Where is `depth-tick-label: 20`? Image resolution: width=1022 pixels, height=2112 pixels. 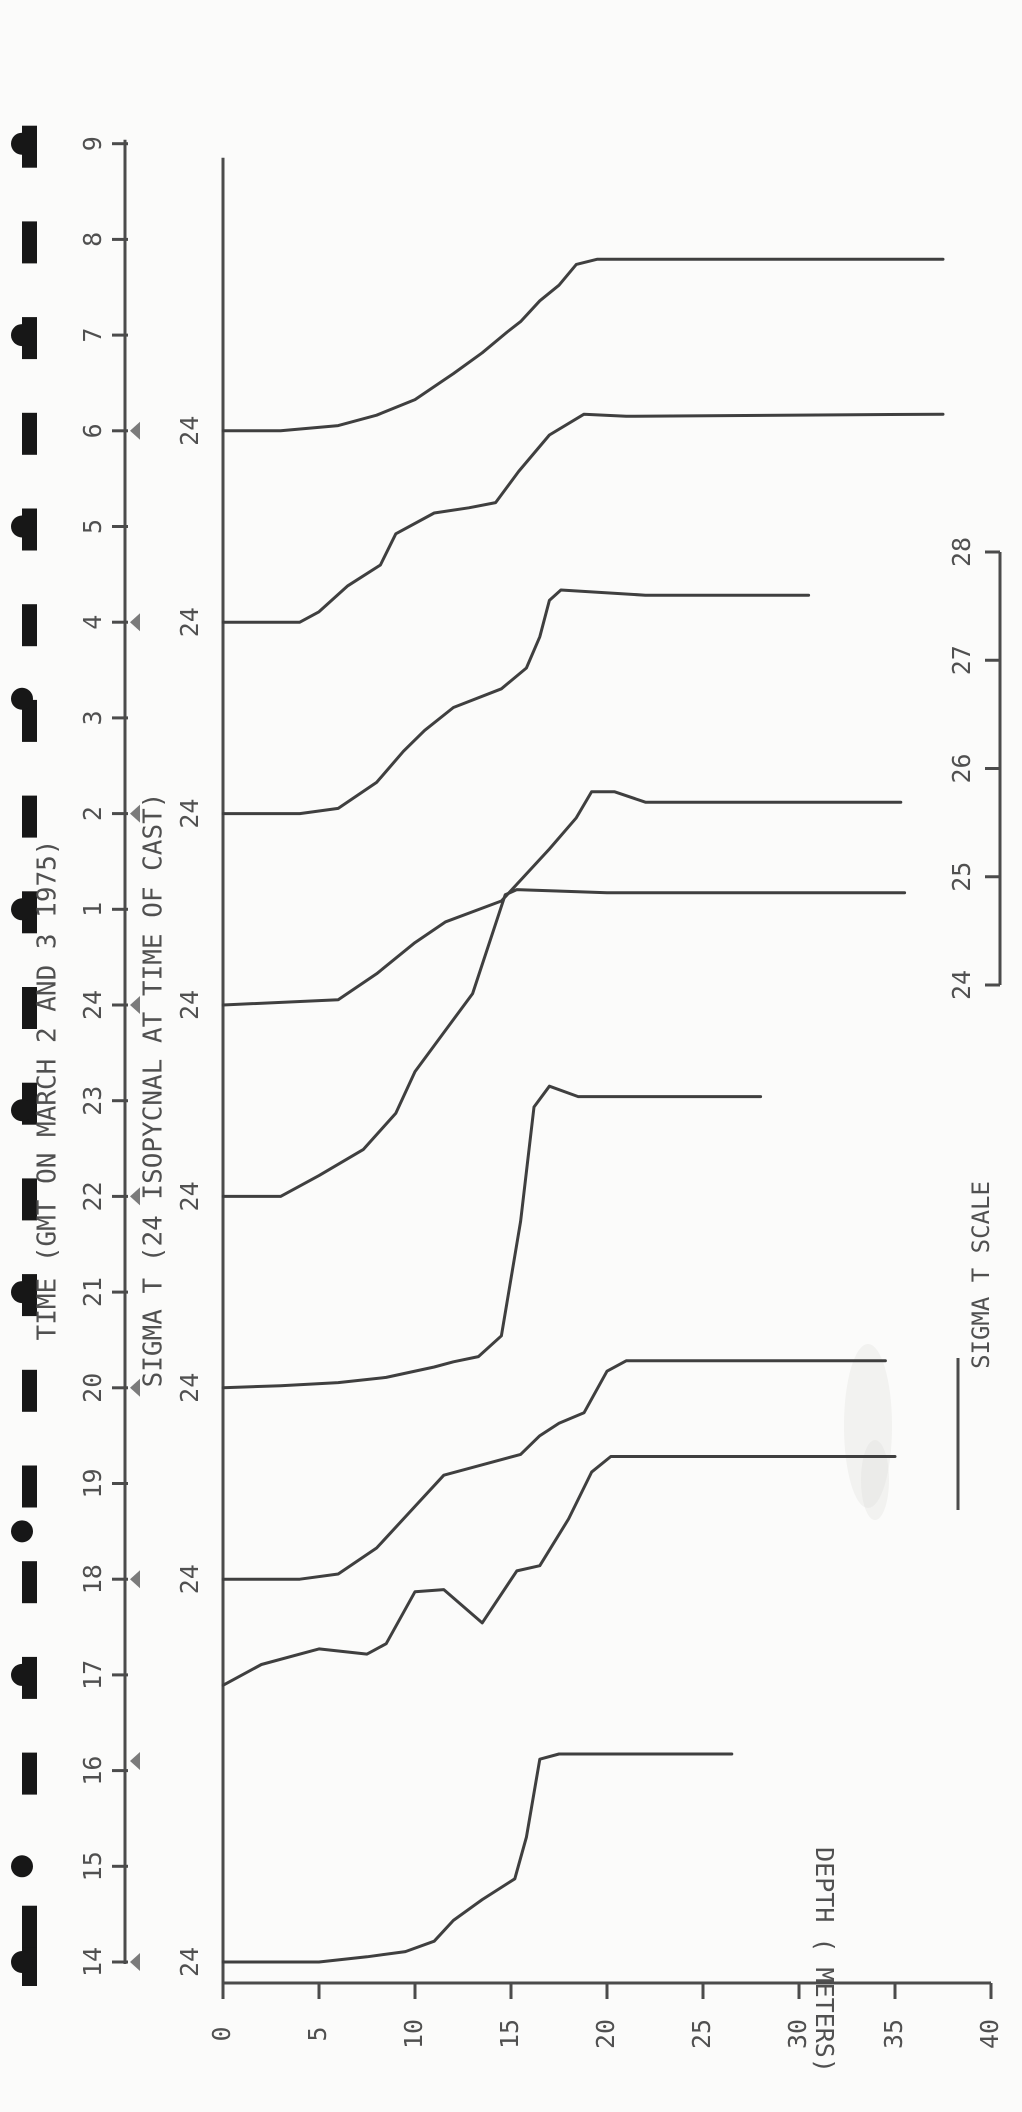
depth-tick-label: 20 is located at coordinates (605, 2034).